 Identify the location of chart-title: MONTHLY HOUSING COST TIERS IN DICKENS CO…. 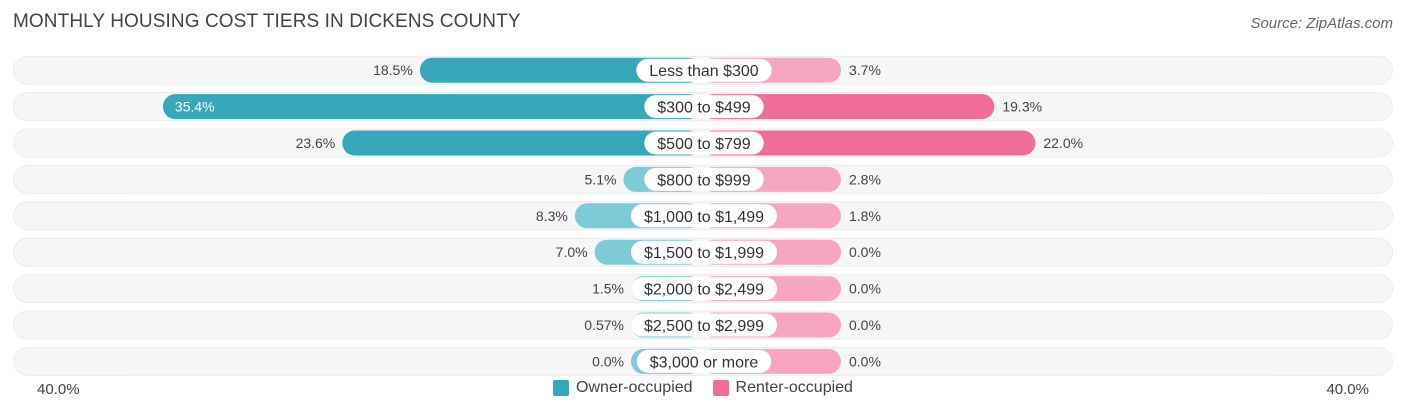
(267, 21).